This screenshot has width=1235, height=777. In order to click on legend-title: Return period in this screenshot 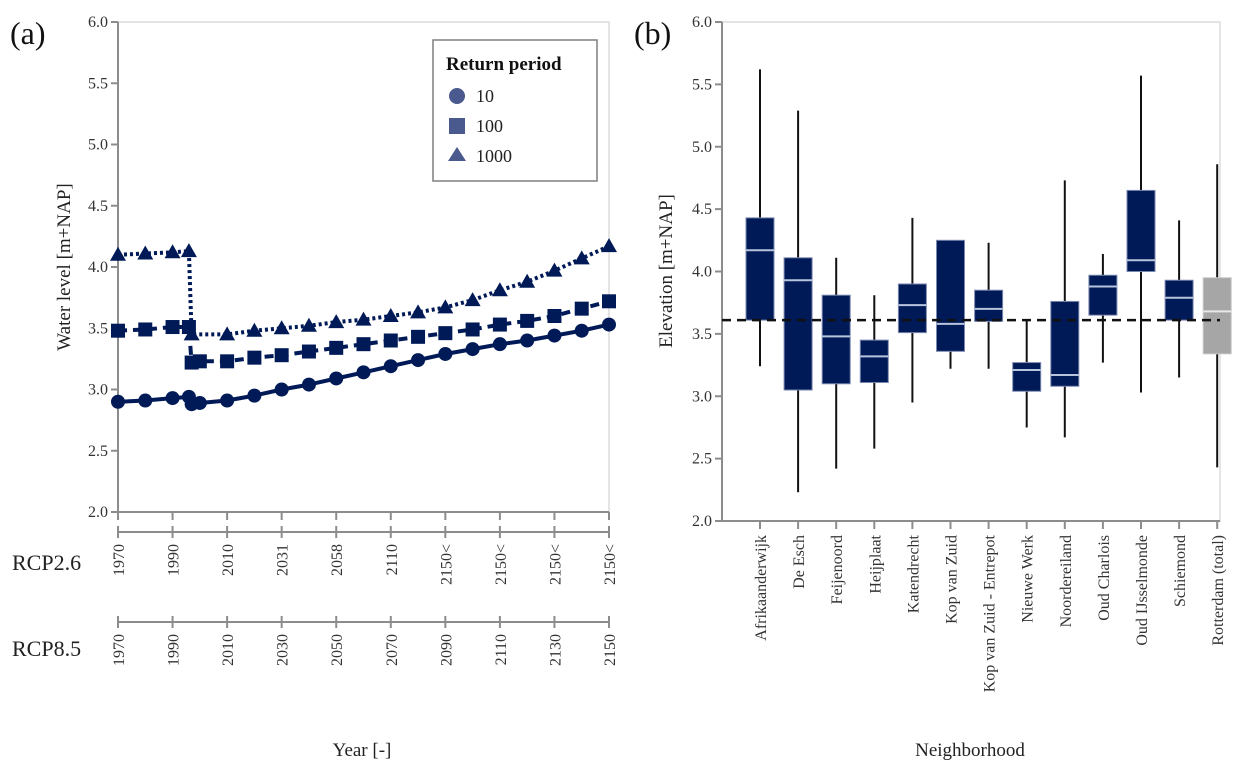, I will do `click(504, 64)`.